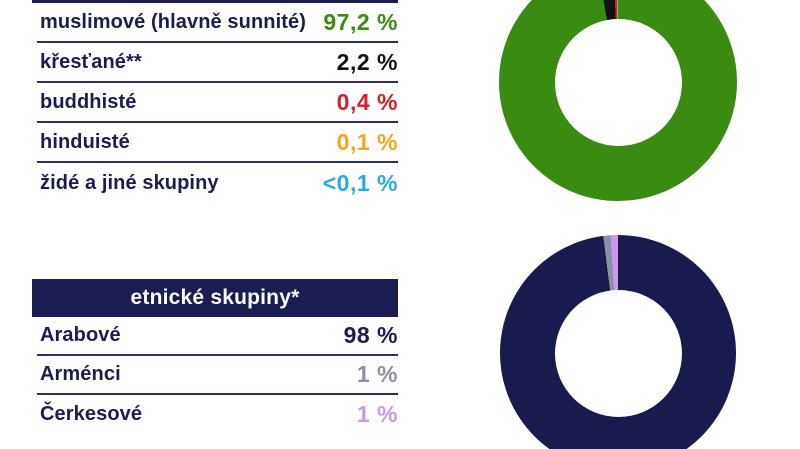 The height and width of the screenshot is (449, 800). What do you see at coordinates (91, 414) in the screenshot?
I see `row-label: Čerkesové` at bounding box center [91, 414].